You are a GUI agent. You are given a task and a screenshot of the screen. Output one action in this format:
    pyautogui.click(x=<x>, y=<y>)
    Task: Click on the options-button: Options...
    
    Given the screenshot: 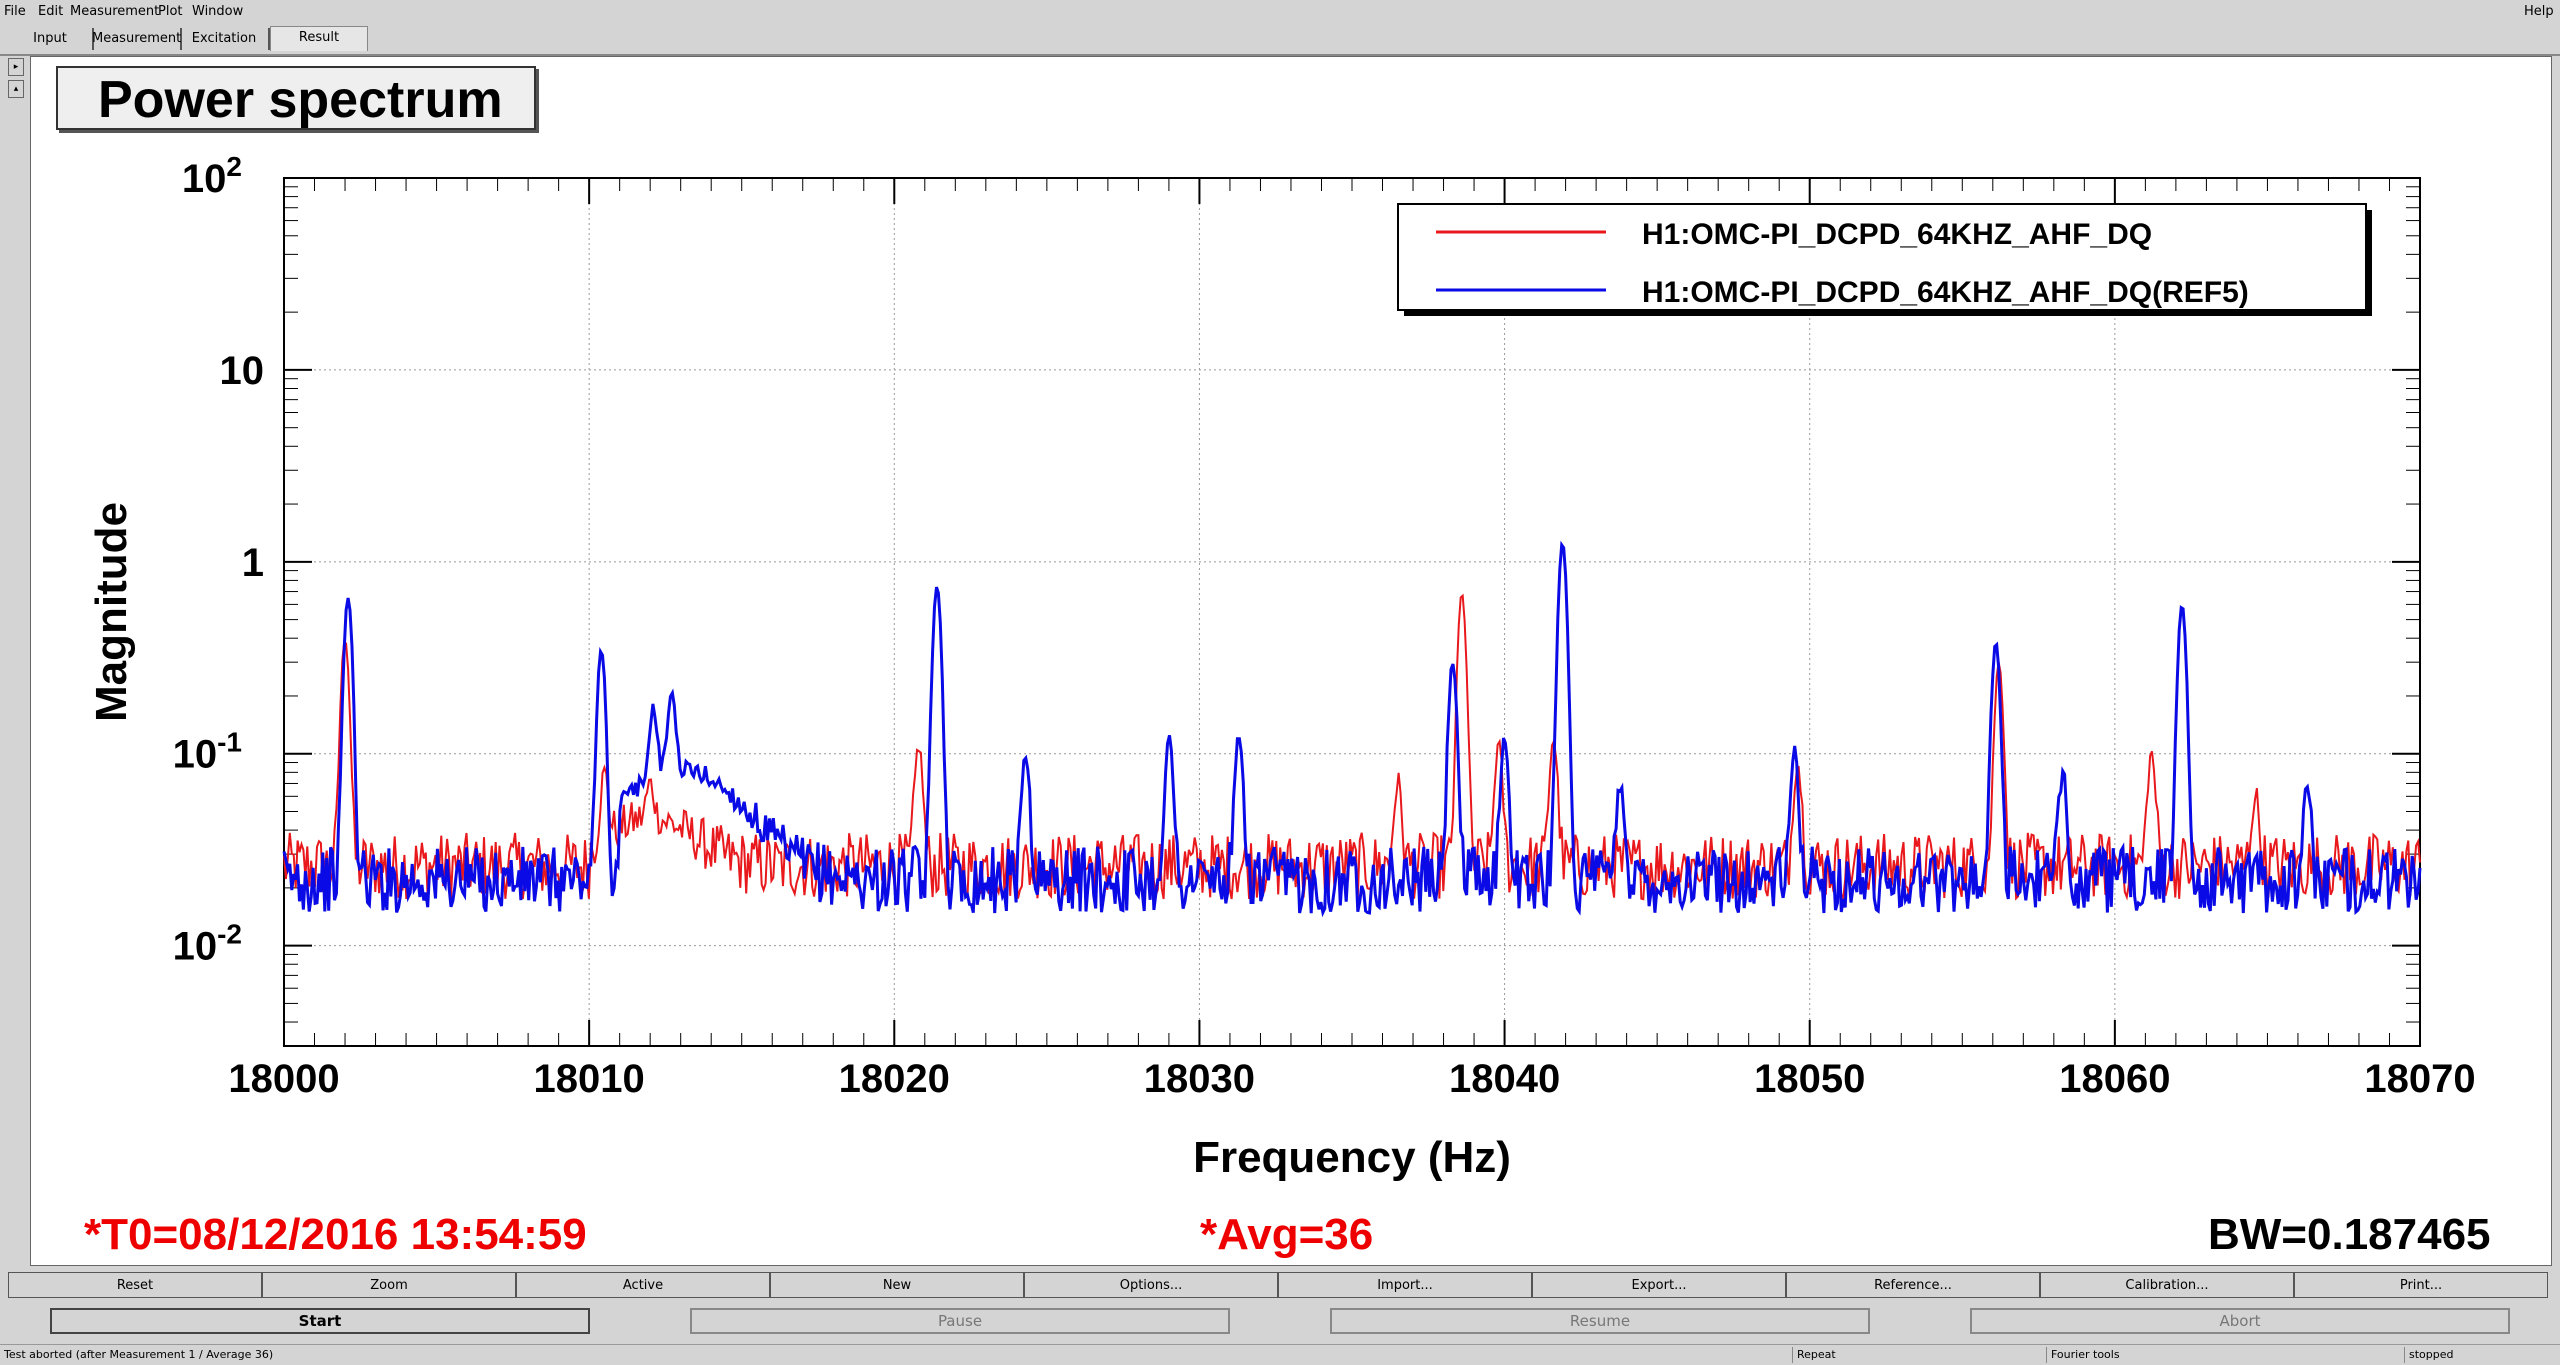 What is the action you would take?
    pyautogui.click(x=1151, y=1285)
    